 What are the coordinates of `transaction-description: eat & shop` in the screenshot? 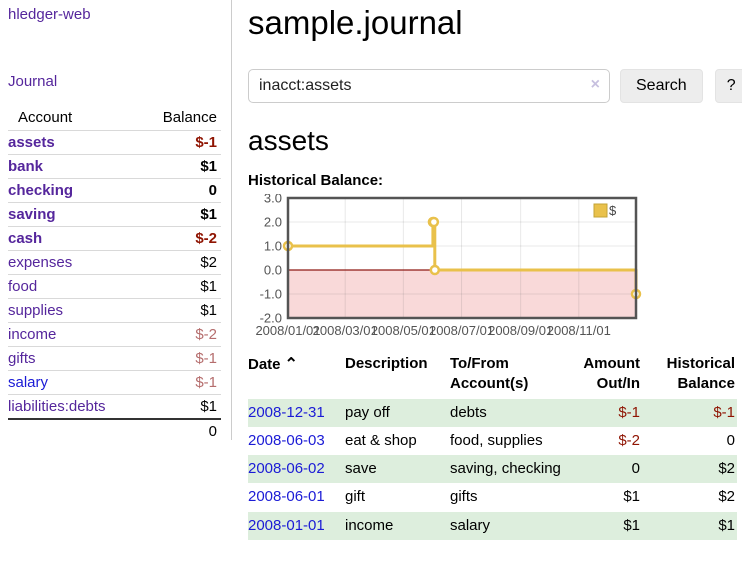 It's located at (381, 440).